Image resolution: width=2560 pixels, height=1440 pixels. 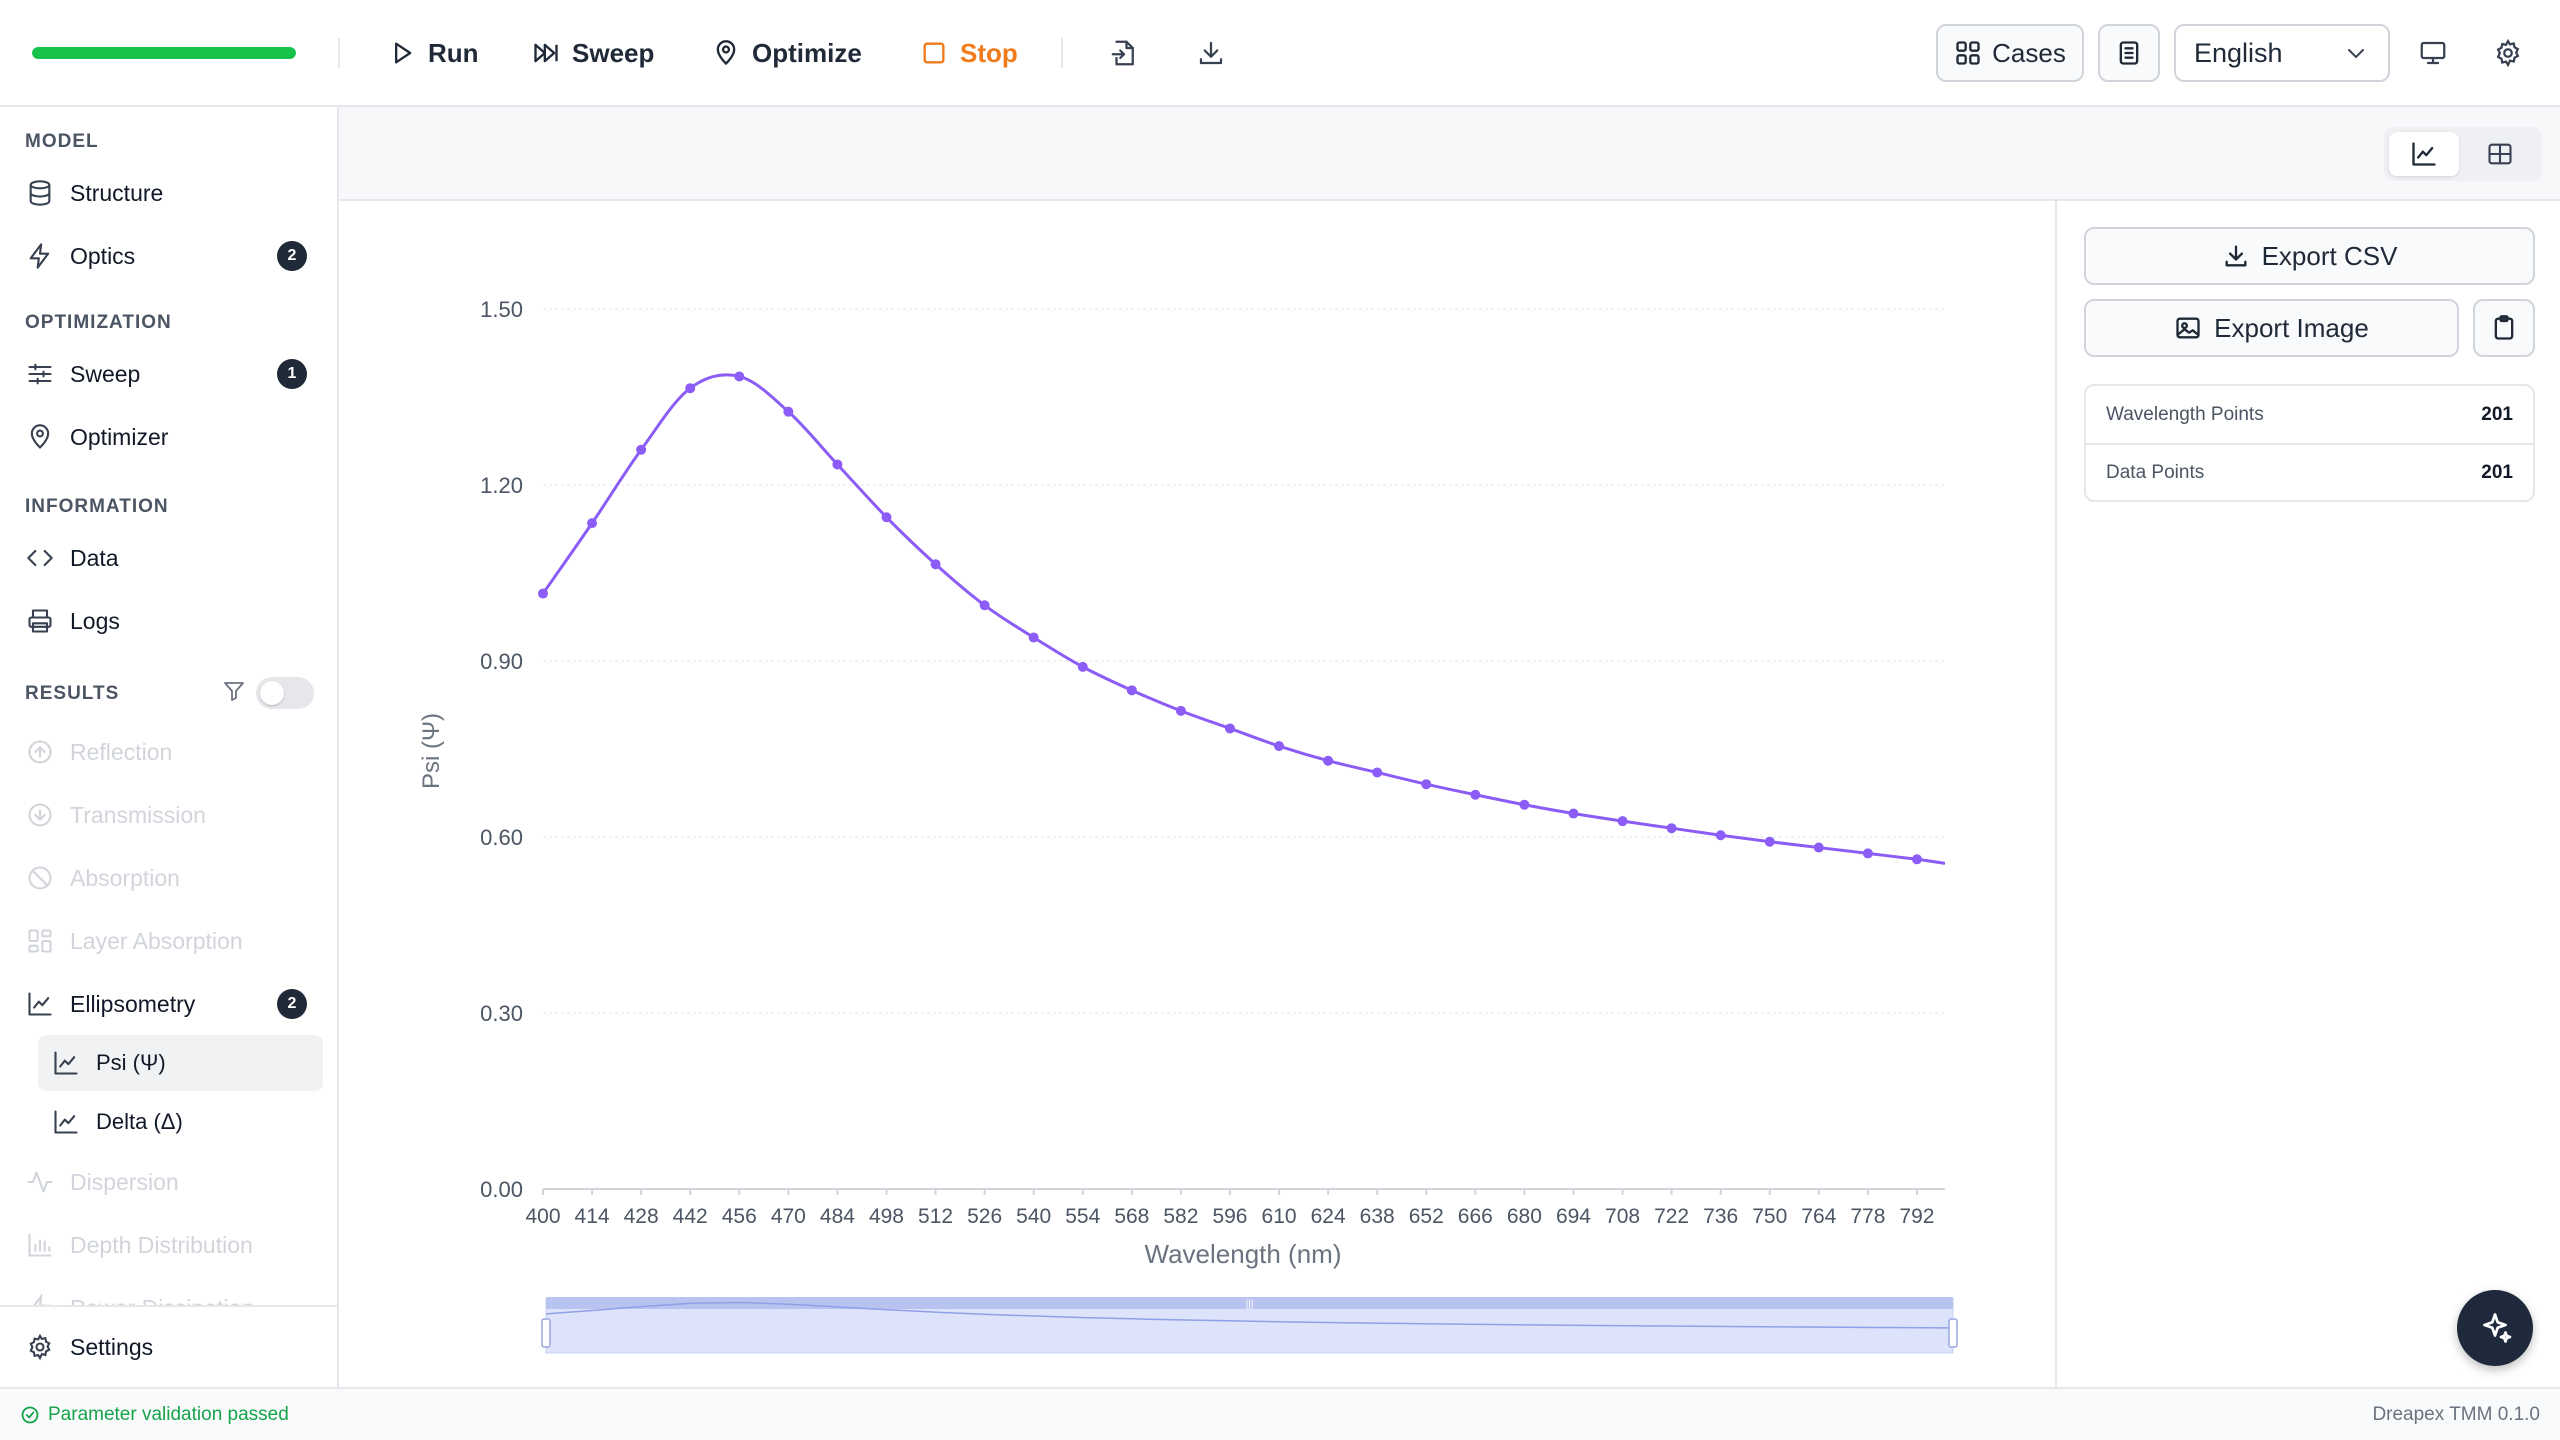 What do you see at coordinates (546, 1333) in the screenshot?
I see `zoom-handle-left` at bounding box center [546, 1333].